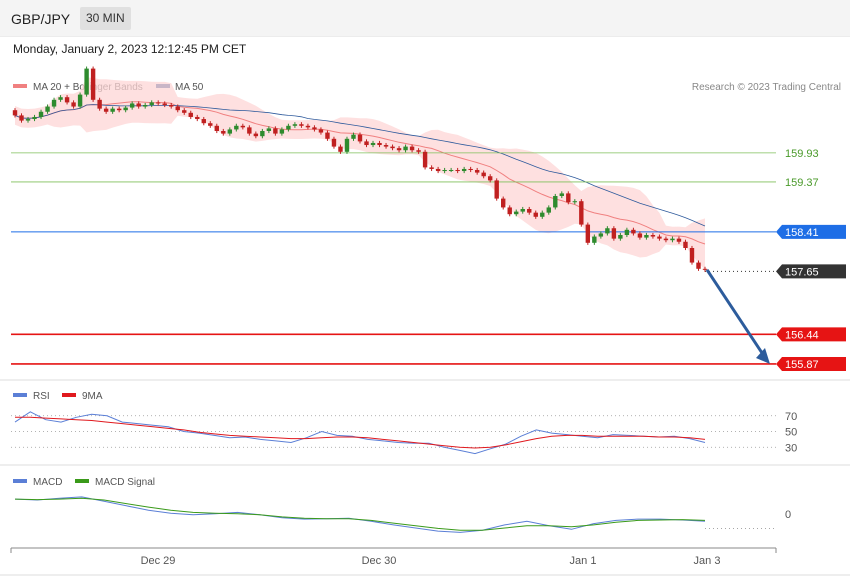  I want to click on rsi9-legend-swatch, so click(69, 395).